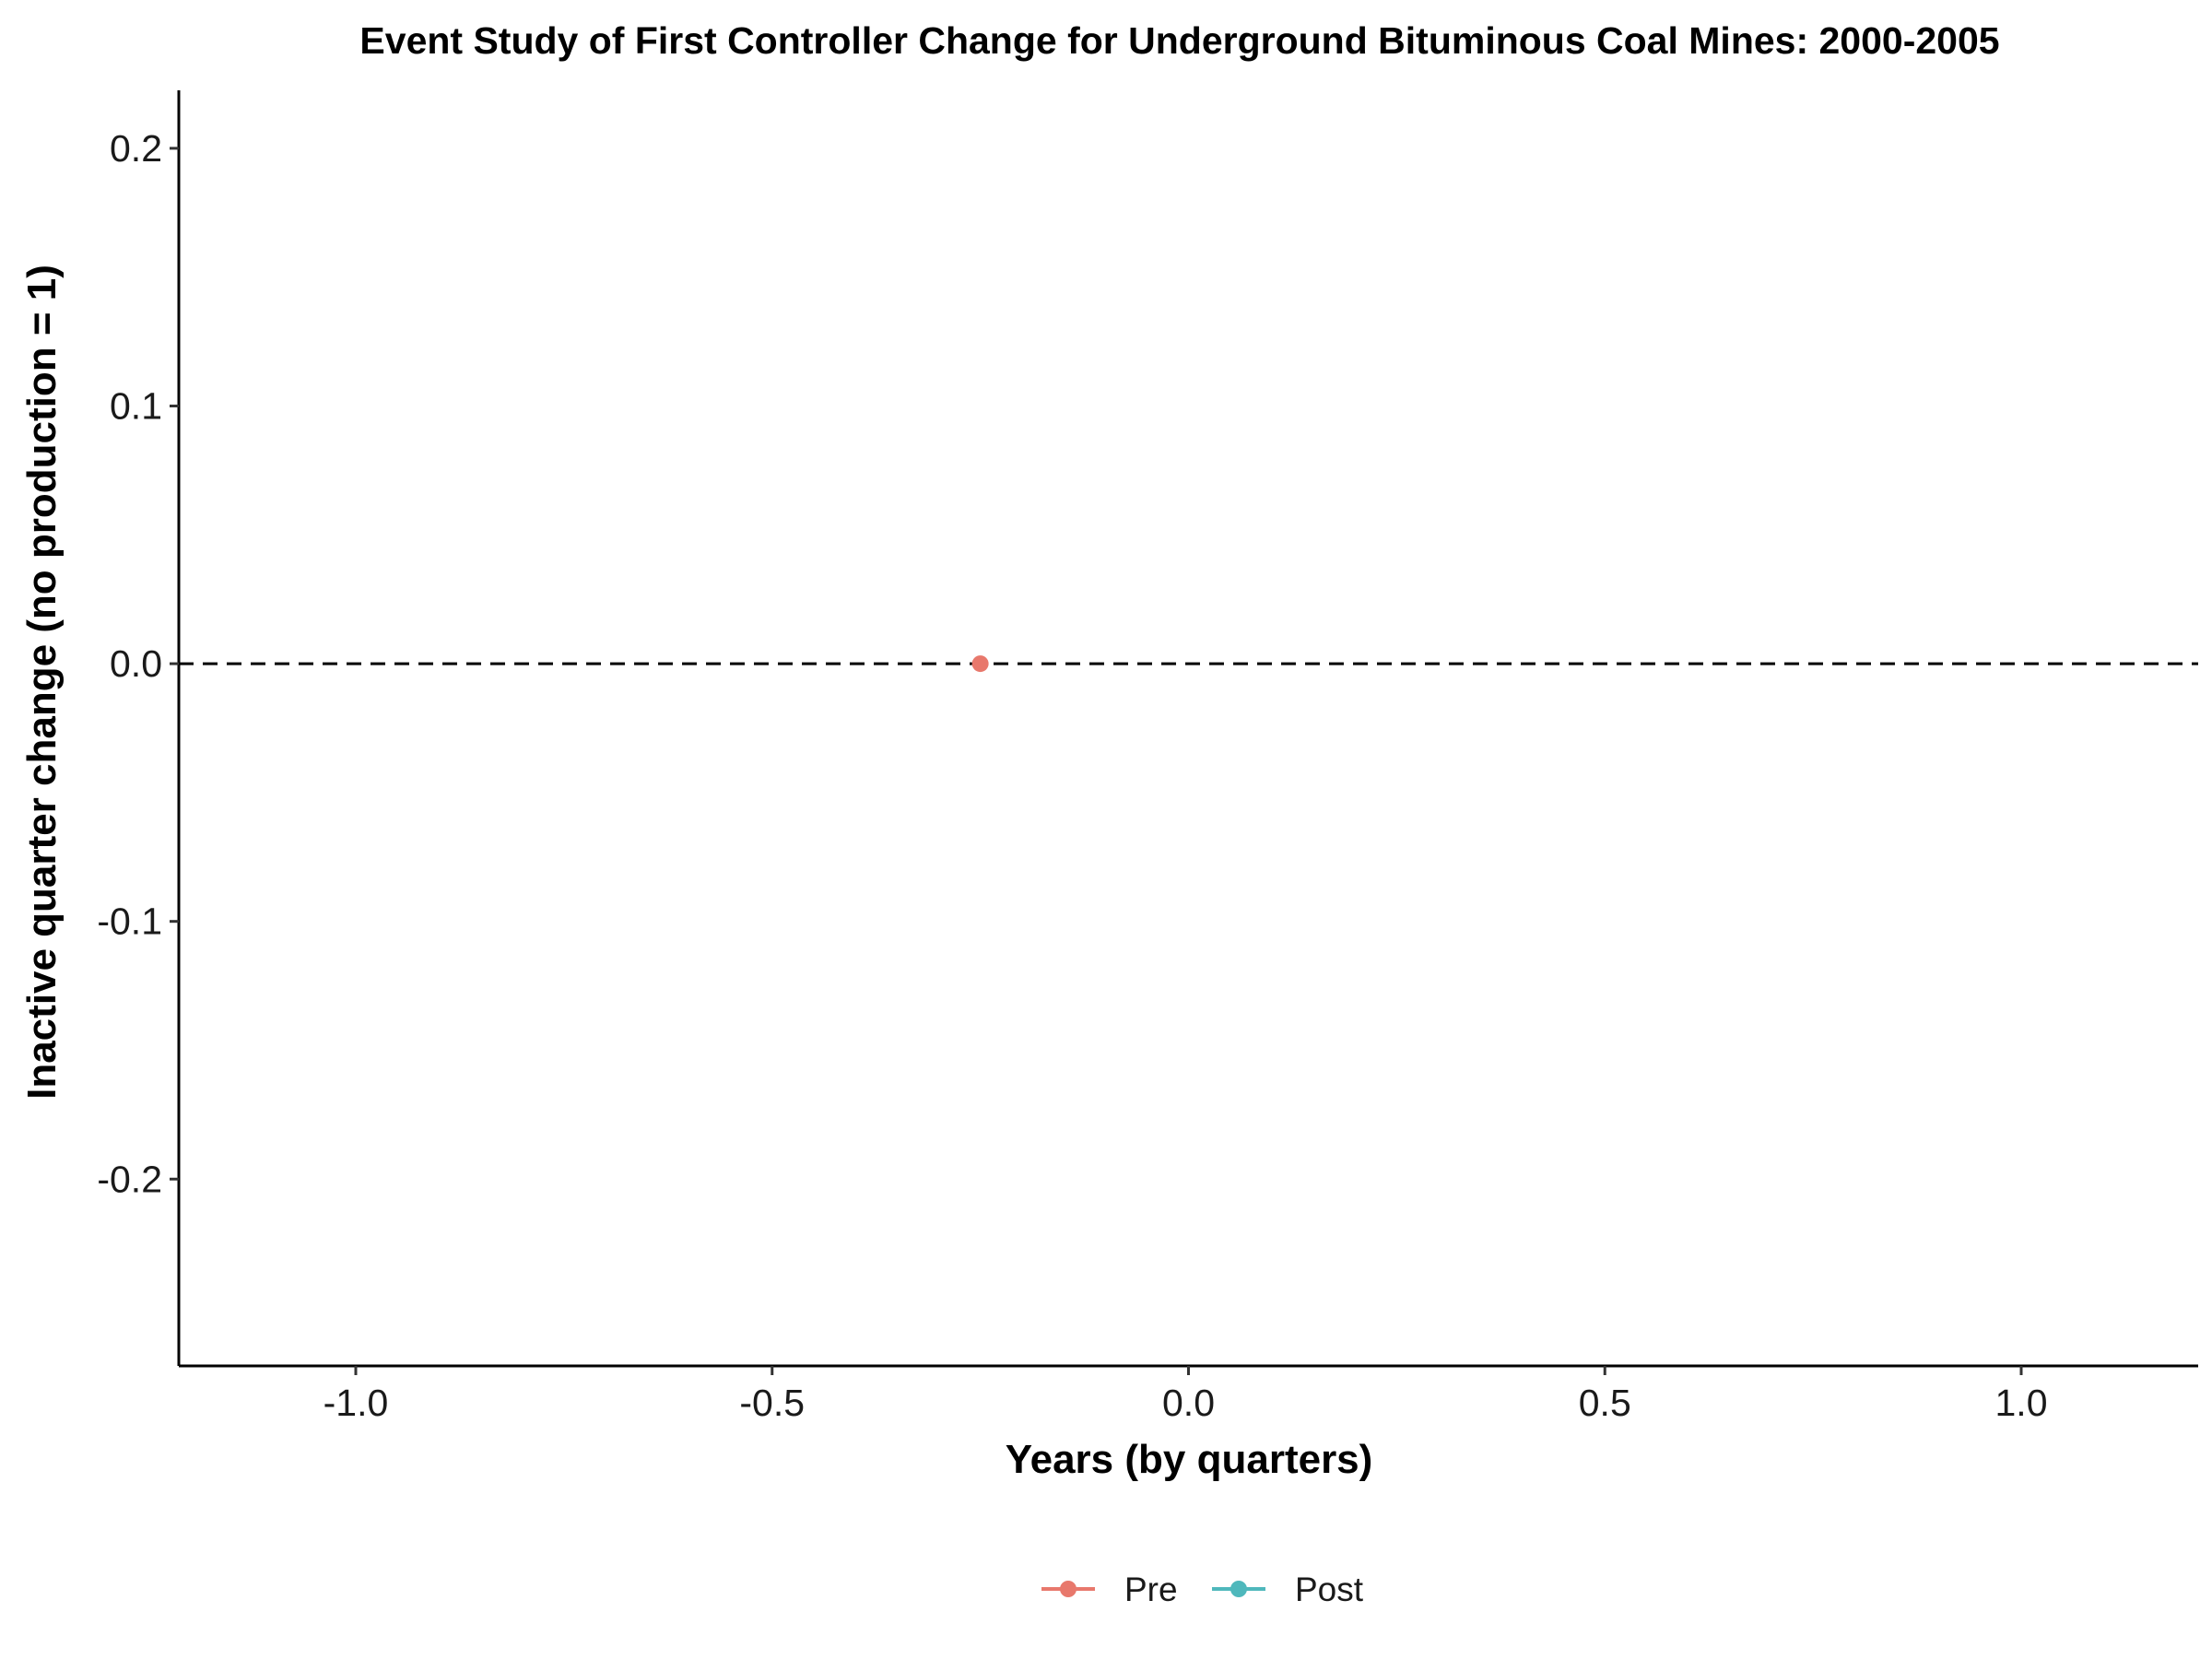  What do you see at coordinates (1605, 1403) in the screenshot?
I see `x-tick-label: 0.5` at bounding box center [1605, 1403].